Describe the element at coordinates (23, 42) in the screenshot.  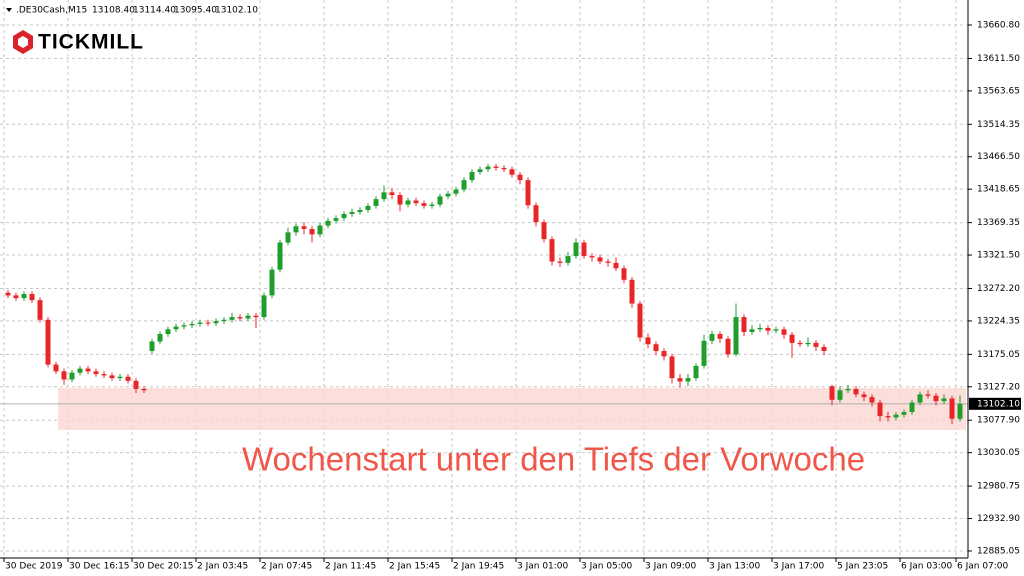
I see `logo-icon` at that location.